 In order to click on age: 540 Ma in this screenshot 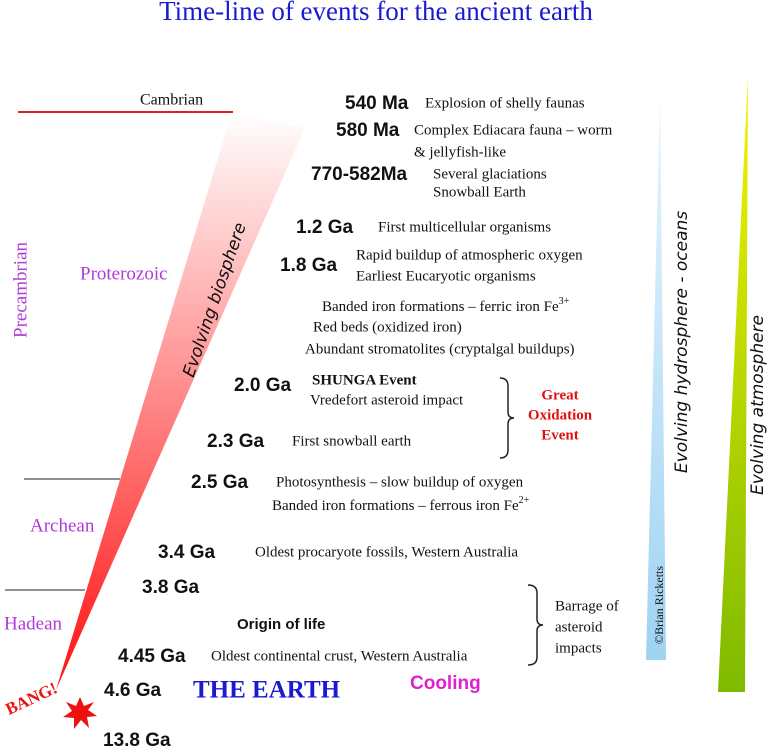, I will do `click(377, 103)`.